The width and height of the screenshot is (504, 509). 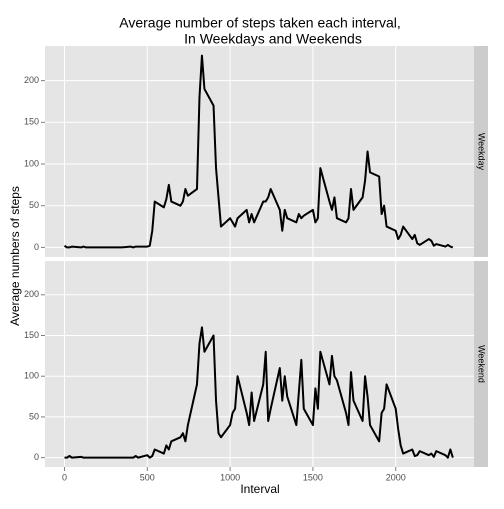 What do you see at coordinates (64, 477) in the screenshot?
I see `x-tick-label: 0` at bounding box center [64, 477].